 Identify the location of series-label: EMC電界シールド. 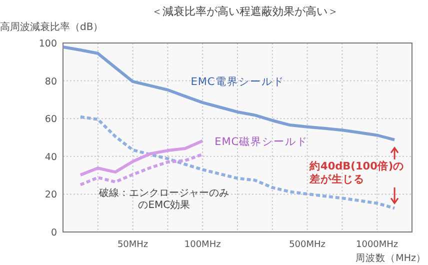
(237, 82).